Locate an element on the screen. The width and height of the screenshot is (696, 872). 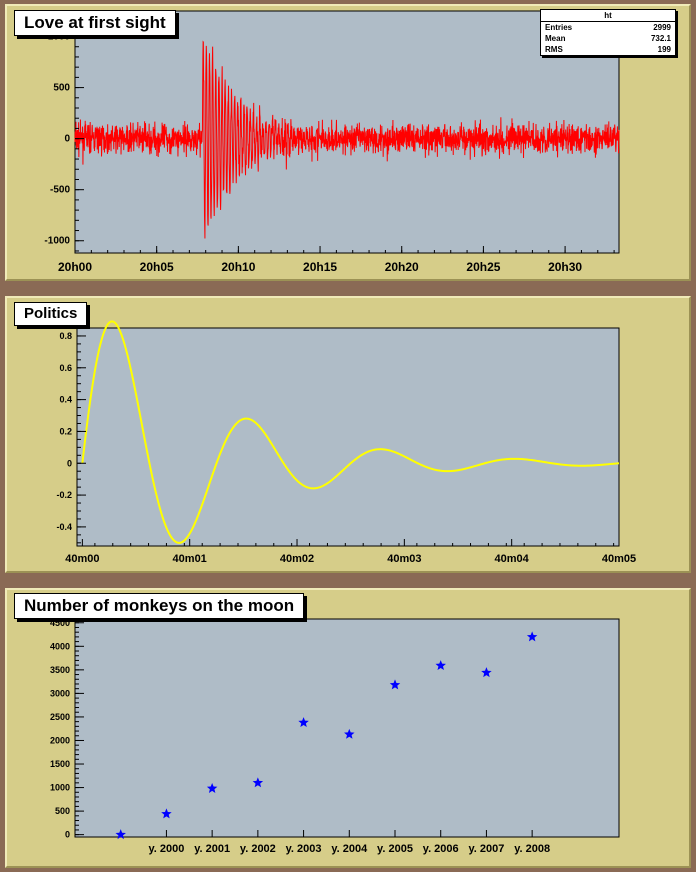
x-tick-label: 20h00 is located at coordinates (75, 267).